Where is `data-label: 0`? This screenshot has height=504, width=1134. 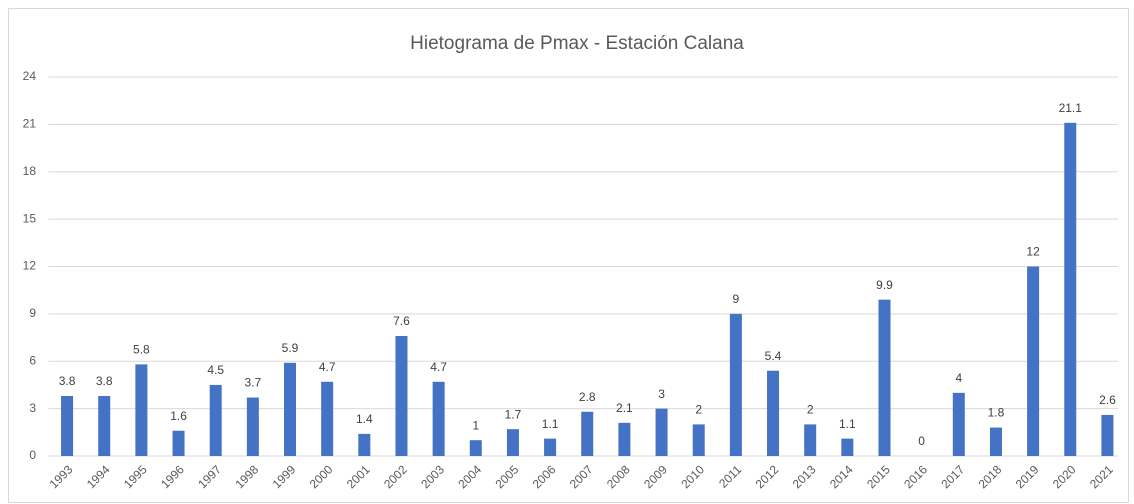
data-label: 0 is located at coordinates (921, 441).